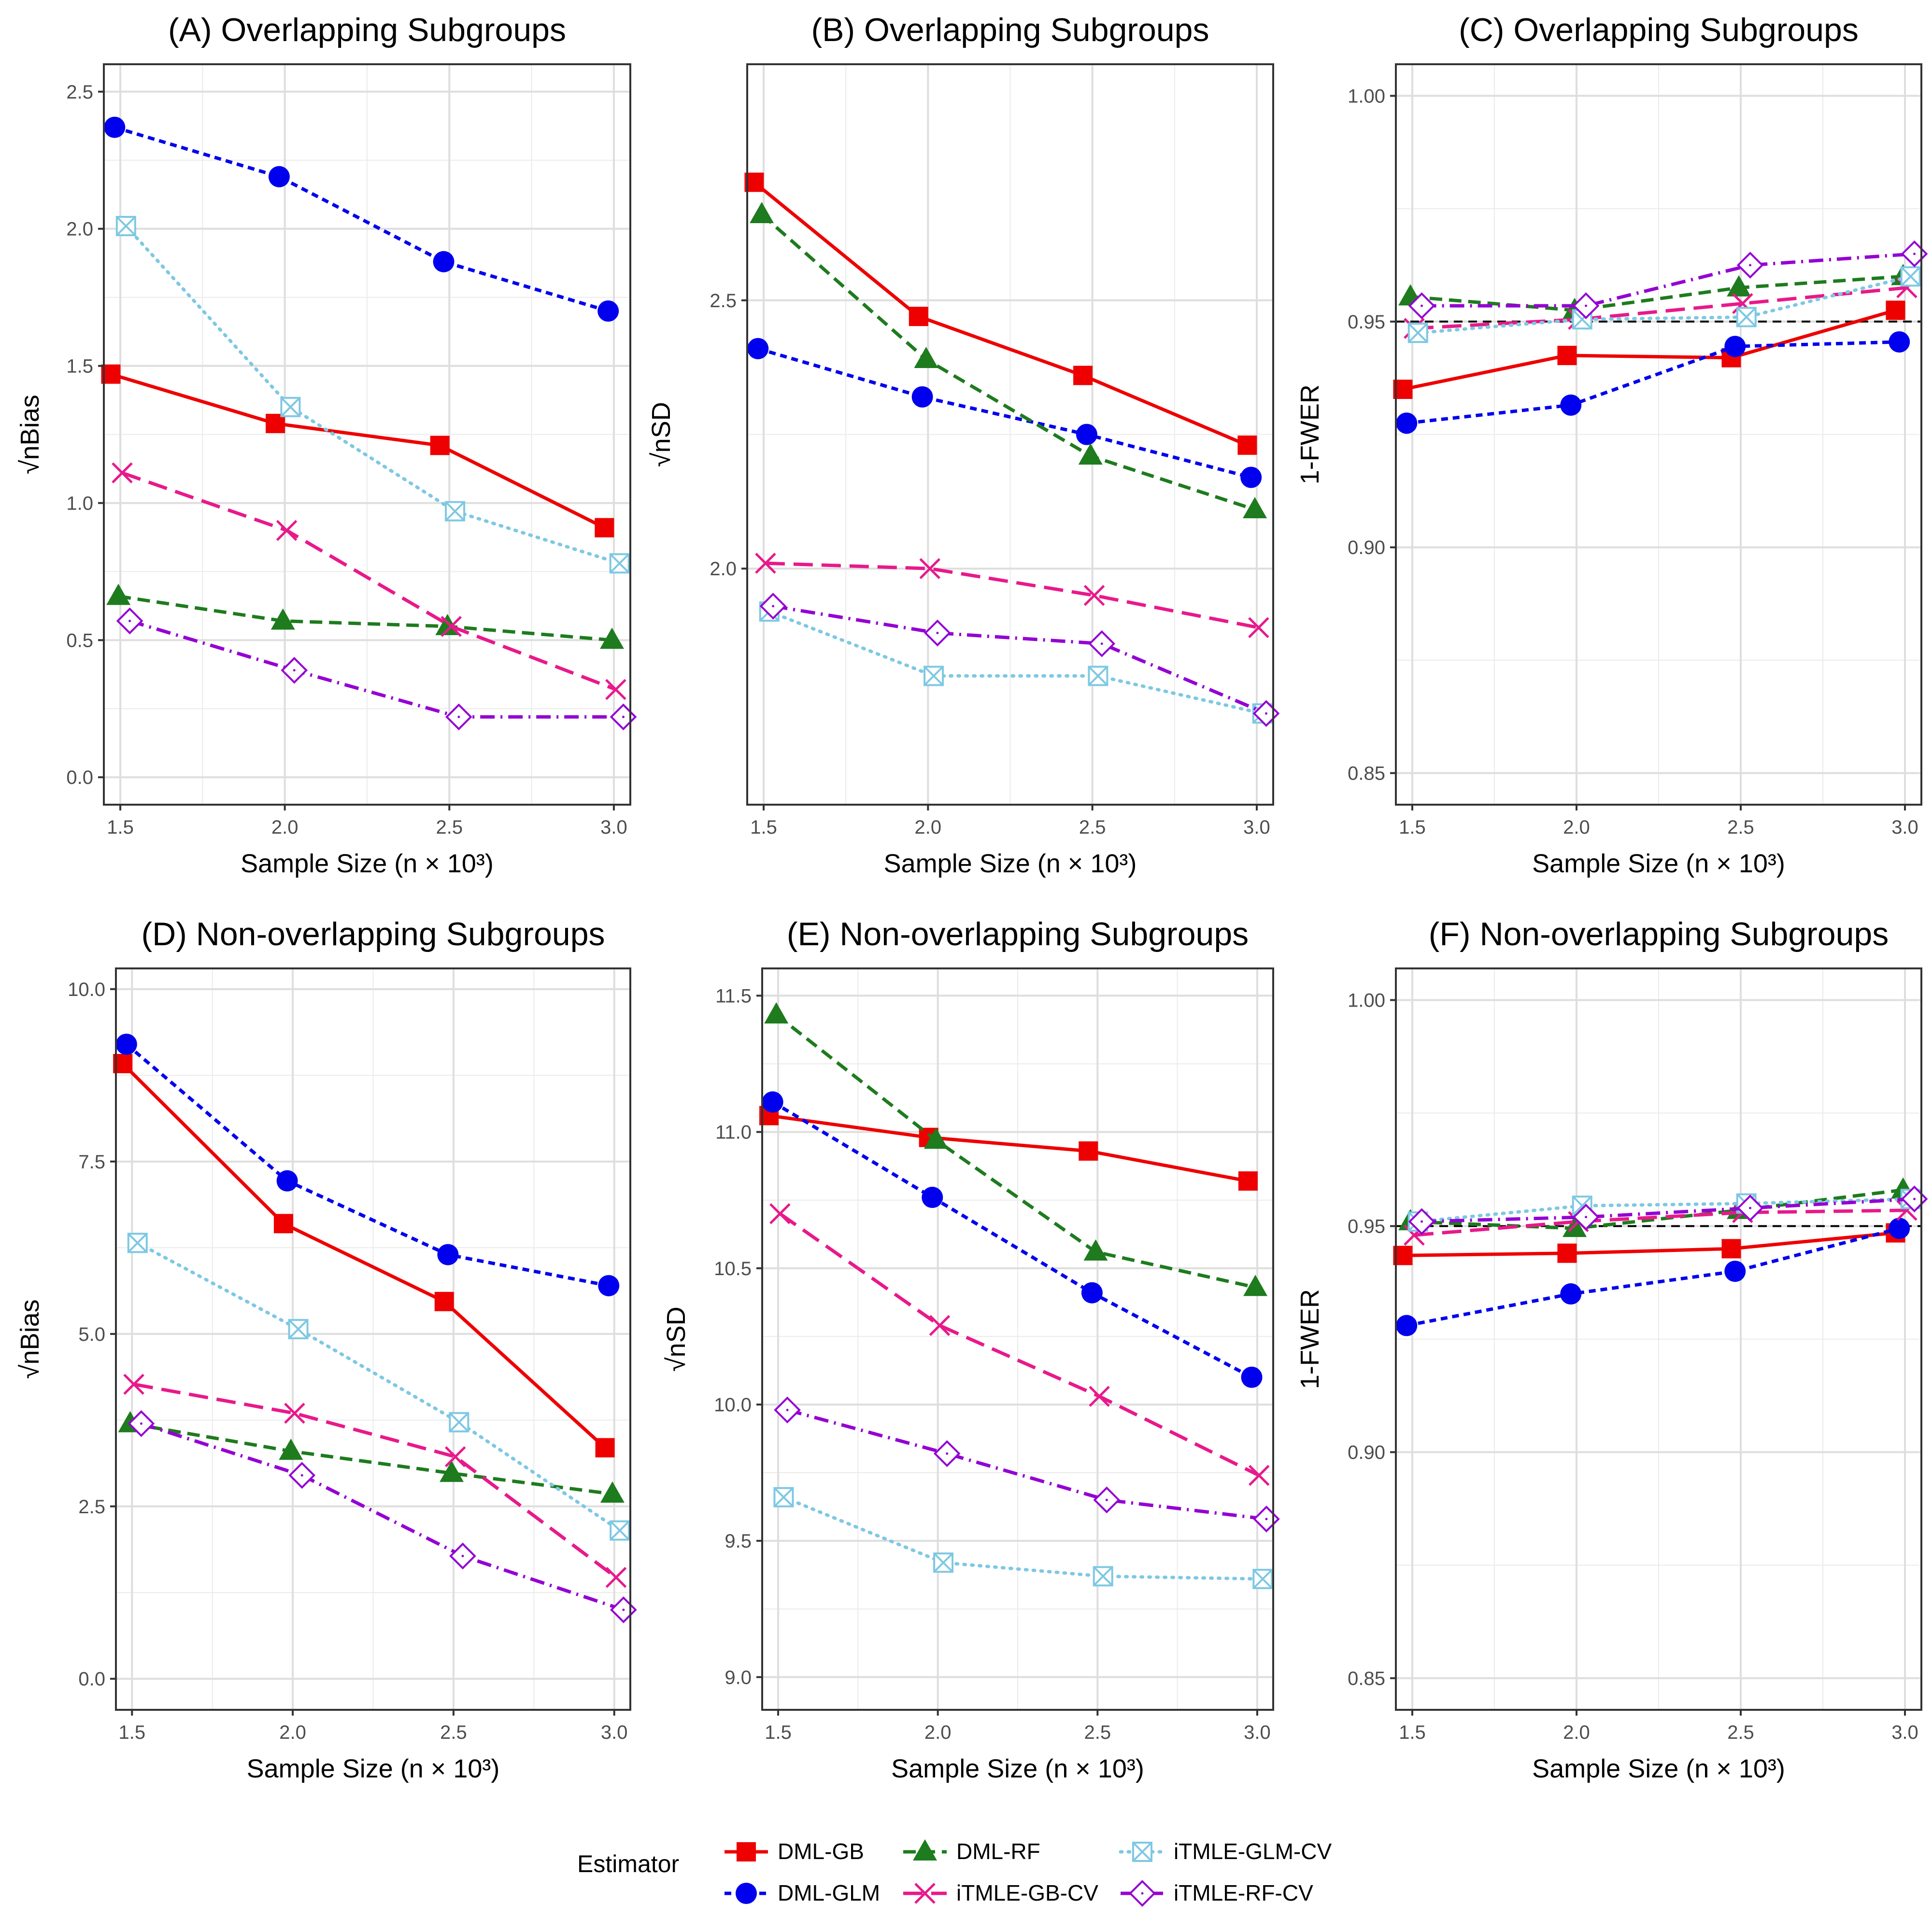 Image resolution: width=1932 pixels, height=1932 pixels. What do you see at coordinates (676, 1339) in the screenshot?
I see `panel-e-y-axis-label: √nSD` at bounding box center [676, 1339].